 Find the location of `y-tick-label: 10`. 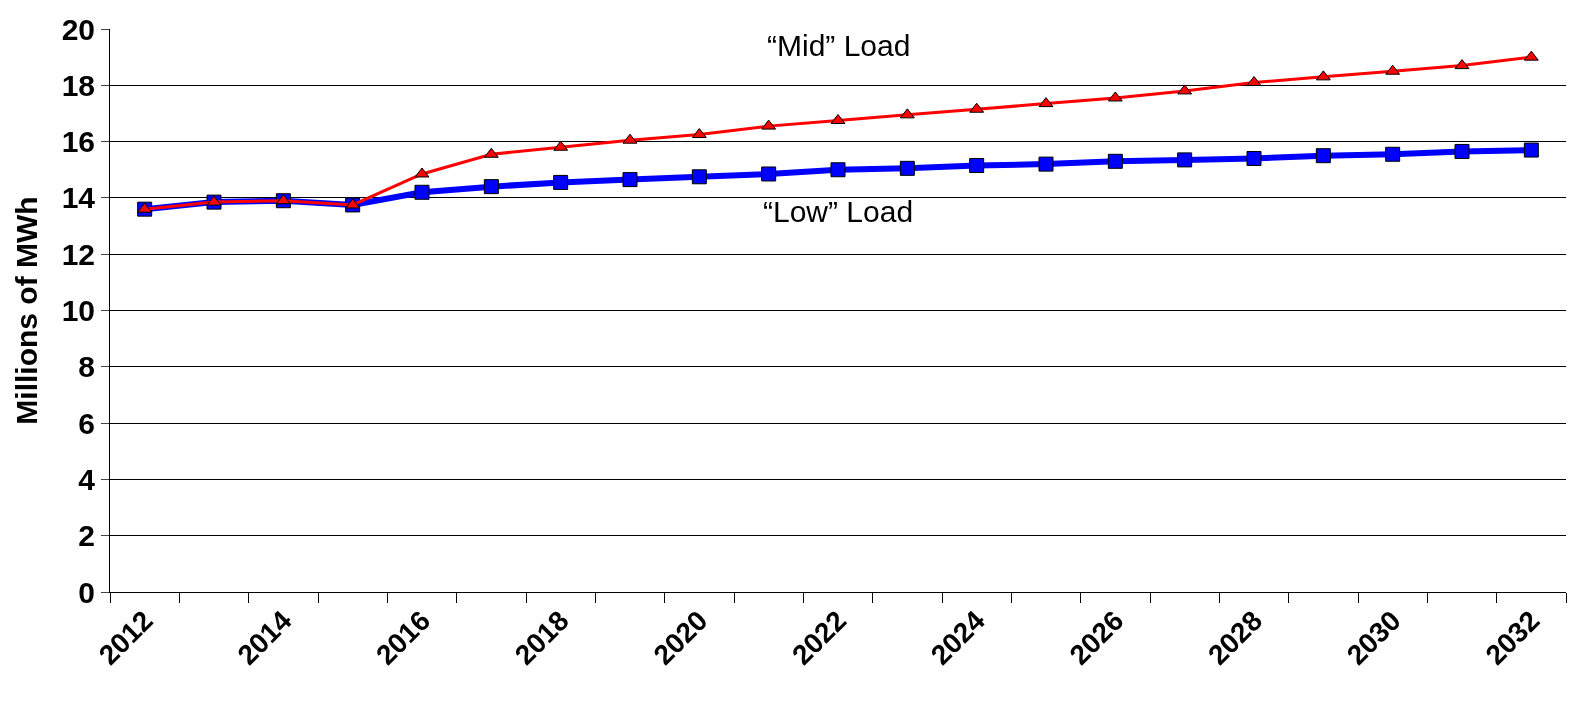

y-tick-label: 10 is located at coordinates (78, 310).